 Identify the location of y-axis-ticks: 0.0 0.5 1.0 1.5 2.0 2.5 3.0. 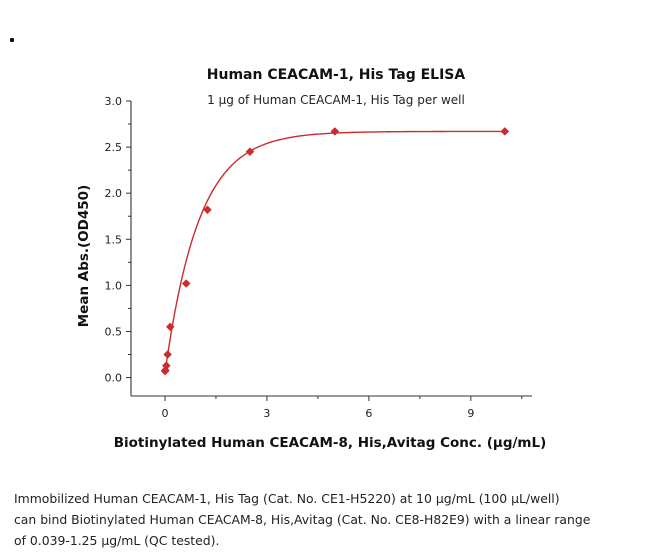
(118, 240).